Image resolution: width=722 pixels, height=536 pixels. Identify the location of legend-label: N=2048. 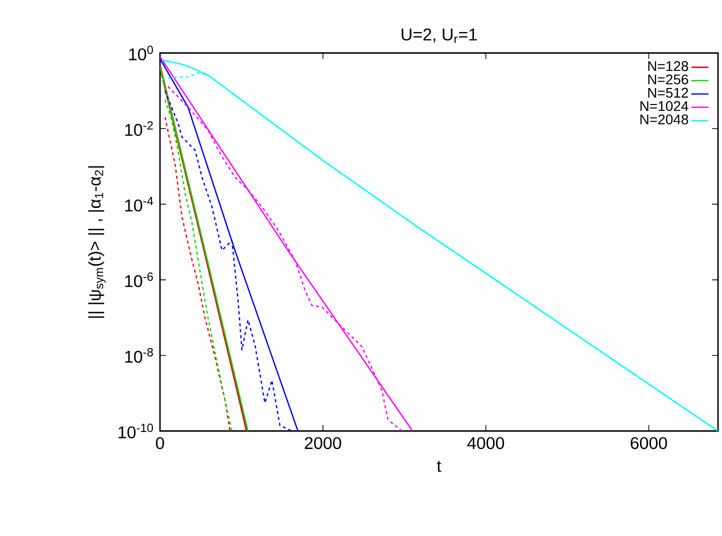
(664, 119).